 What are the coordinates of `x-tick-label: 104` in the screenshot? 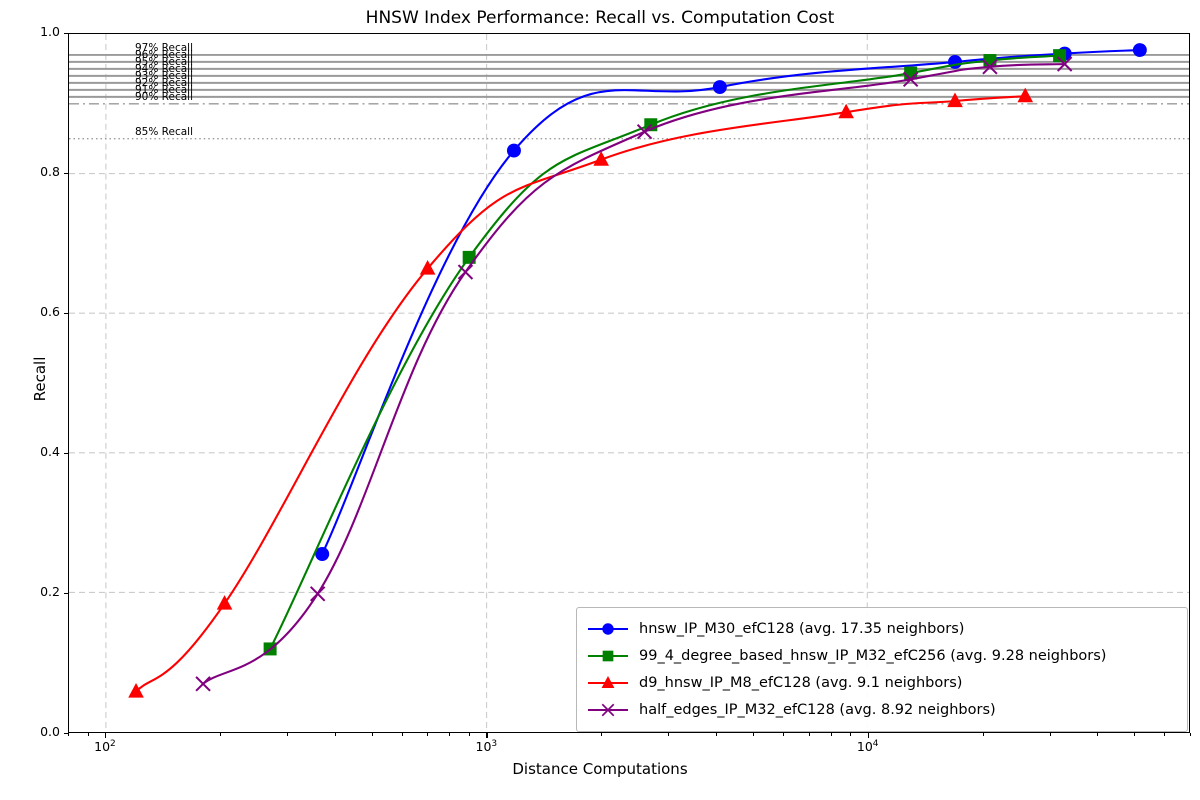 It's located at (868, 746).